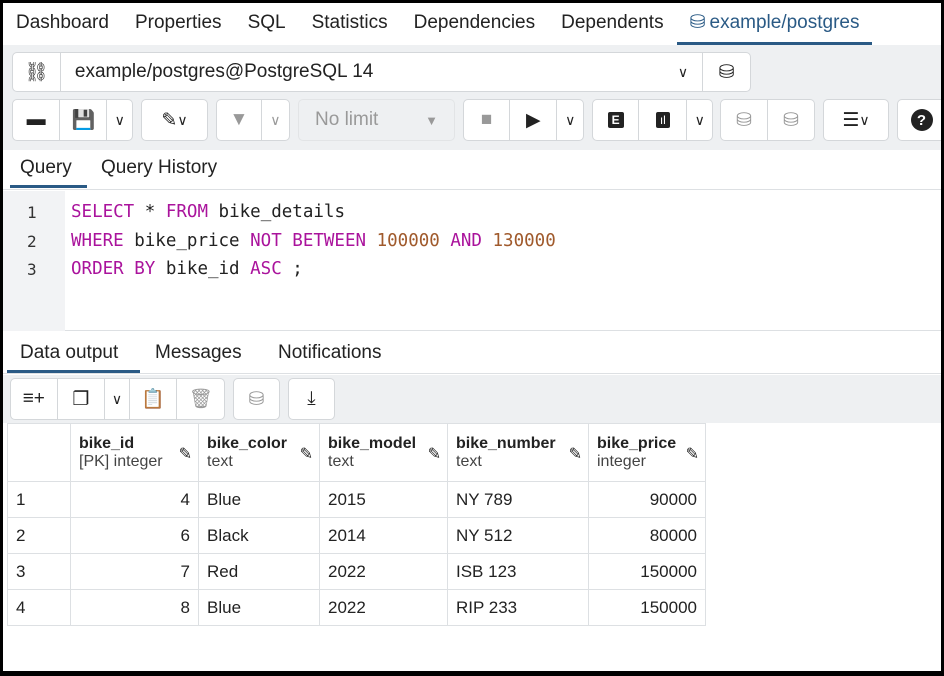 This screenshot has width=944, height=676. Describe the element at coordinates (311, 398) in the screenshot. I see `download-icon: ⤓` at that location.